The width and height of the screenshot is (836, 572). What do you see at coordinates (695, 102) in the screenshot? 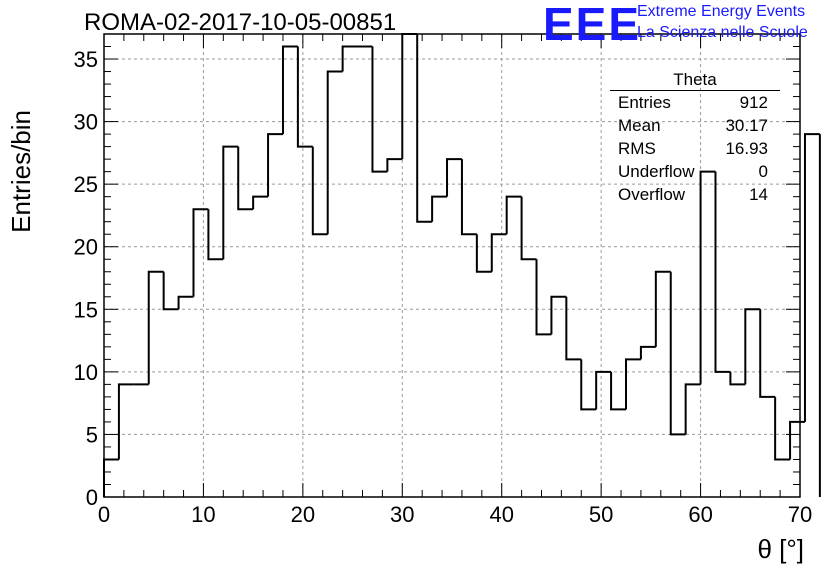
I see `stats-row: Entries 912` at bounding box center [695, 102].